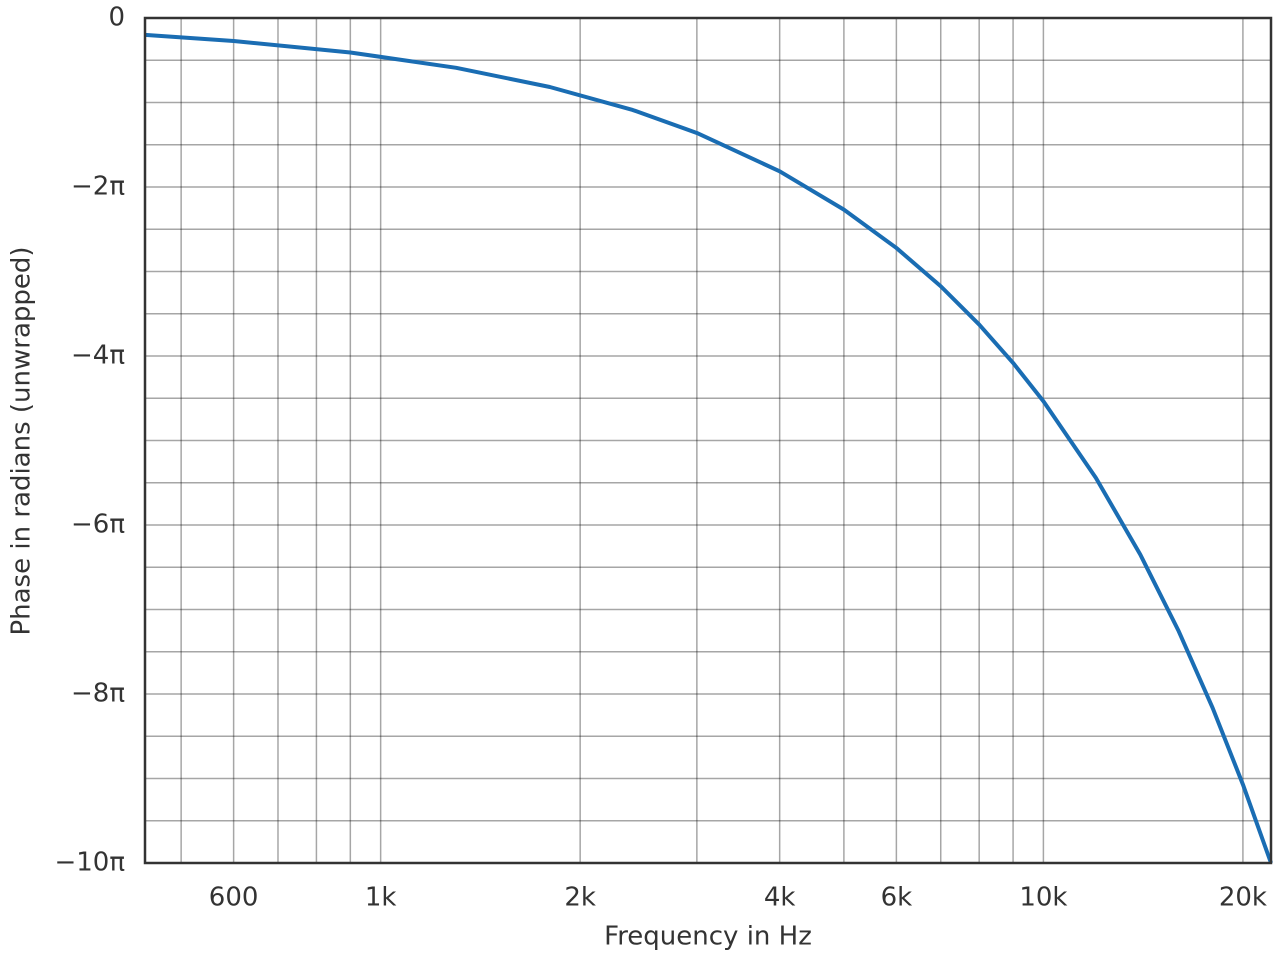 This screenshot has height=960, width=1280. I want to click on x-tick-label: 6k, so click(897, 898).